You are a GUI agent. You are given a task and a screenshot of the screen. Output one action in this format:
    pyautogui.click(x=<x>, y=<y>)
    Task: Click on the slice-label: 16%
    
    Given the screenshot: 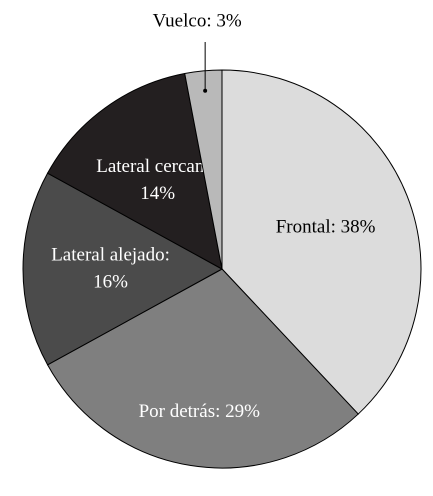 What is the action you would take?
    pyautogui.click(x=110, y=281)
    